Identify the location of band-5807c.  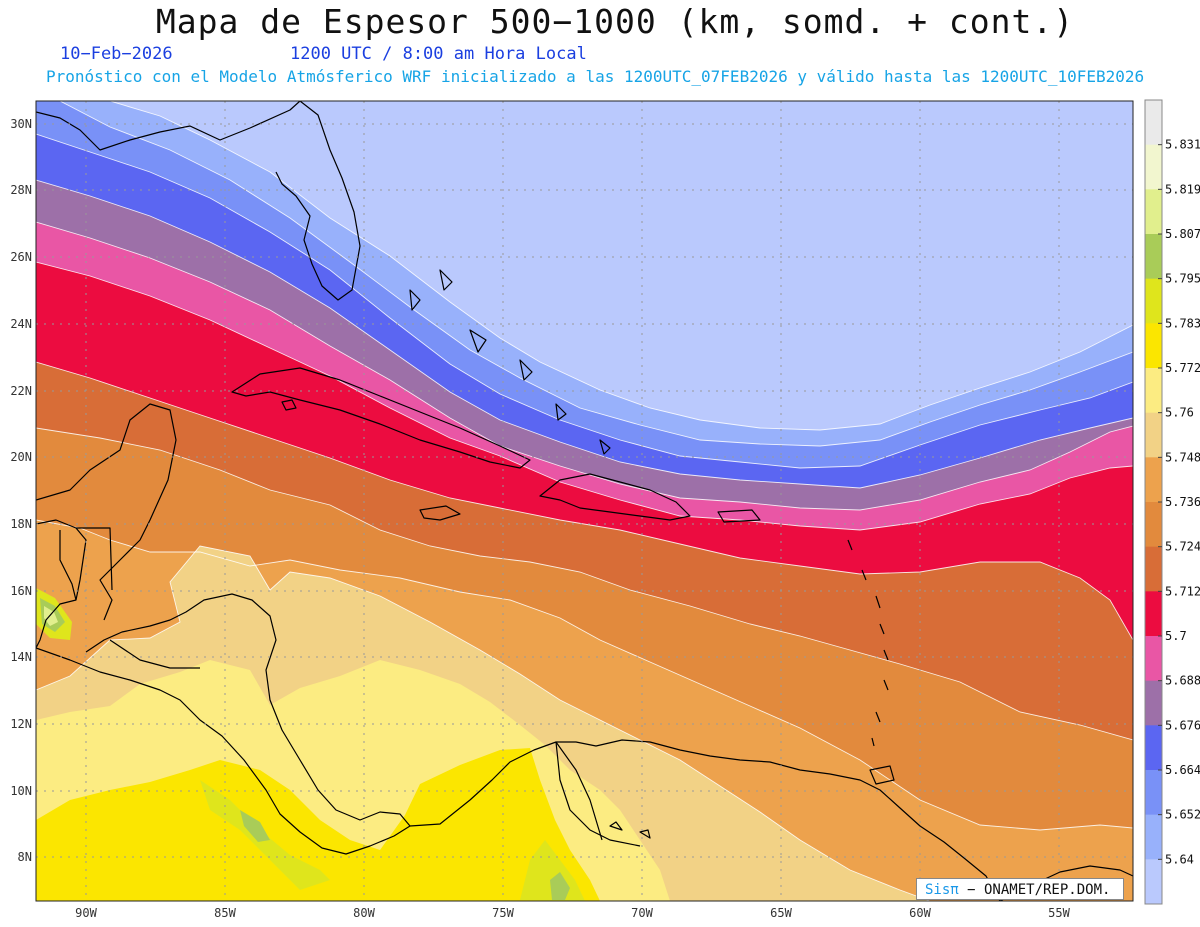
(560, 886).